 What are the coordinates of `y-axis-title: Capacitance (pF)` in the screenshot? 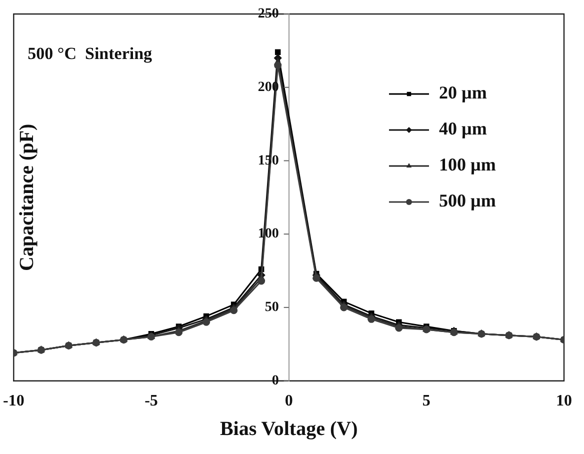 It's located at (27, 197).